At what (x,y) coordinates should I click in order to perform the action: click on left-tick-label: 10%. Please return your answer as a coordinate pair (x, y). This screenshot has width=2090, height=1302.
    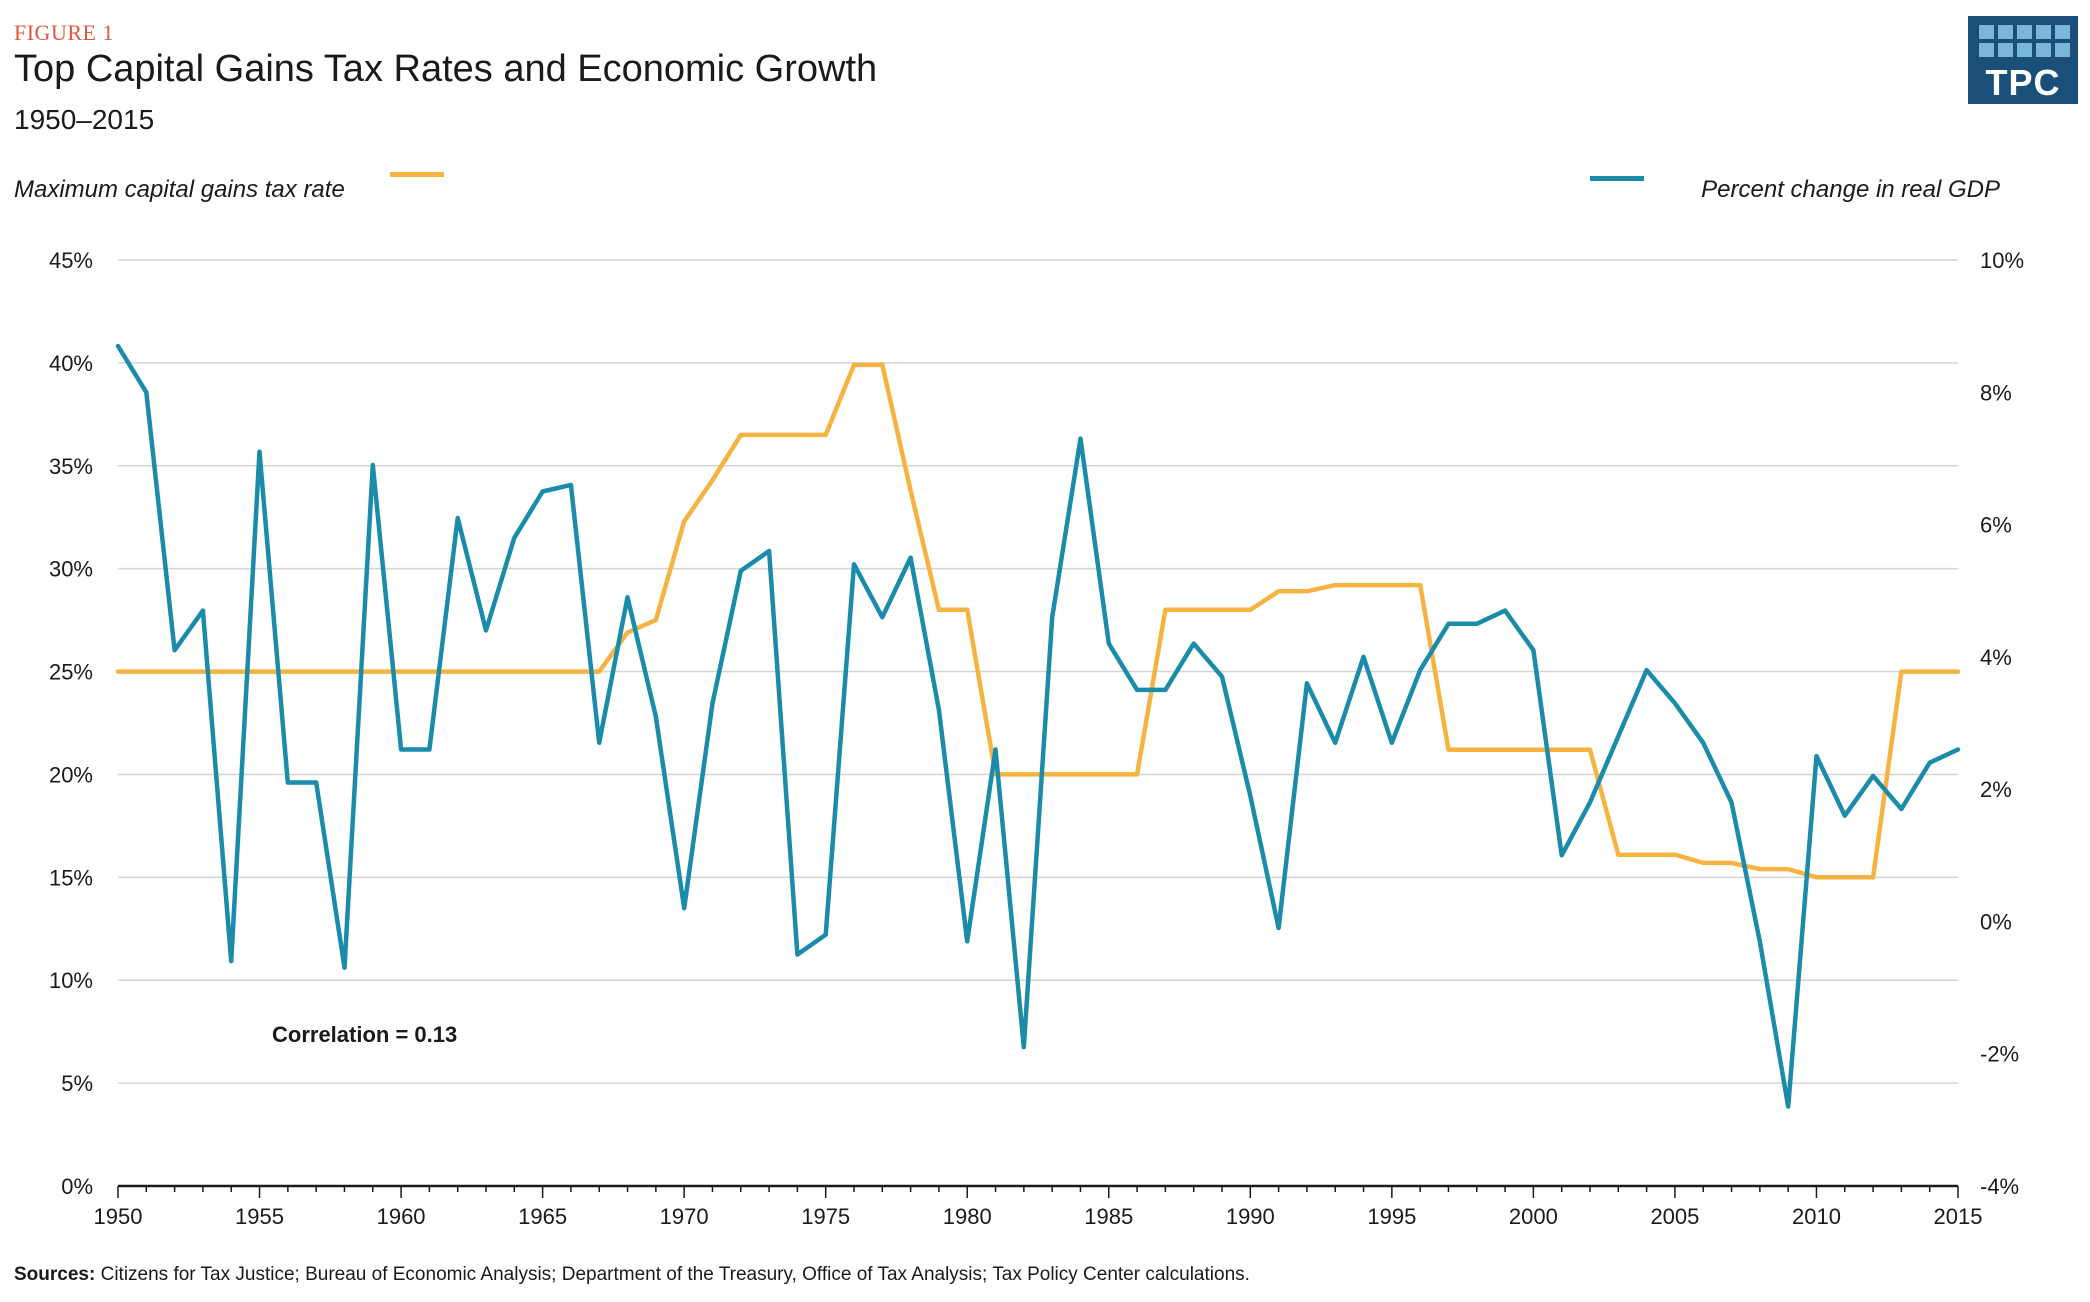
    Looking at the image, I should click on (71, 980).